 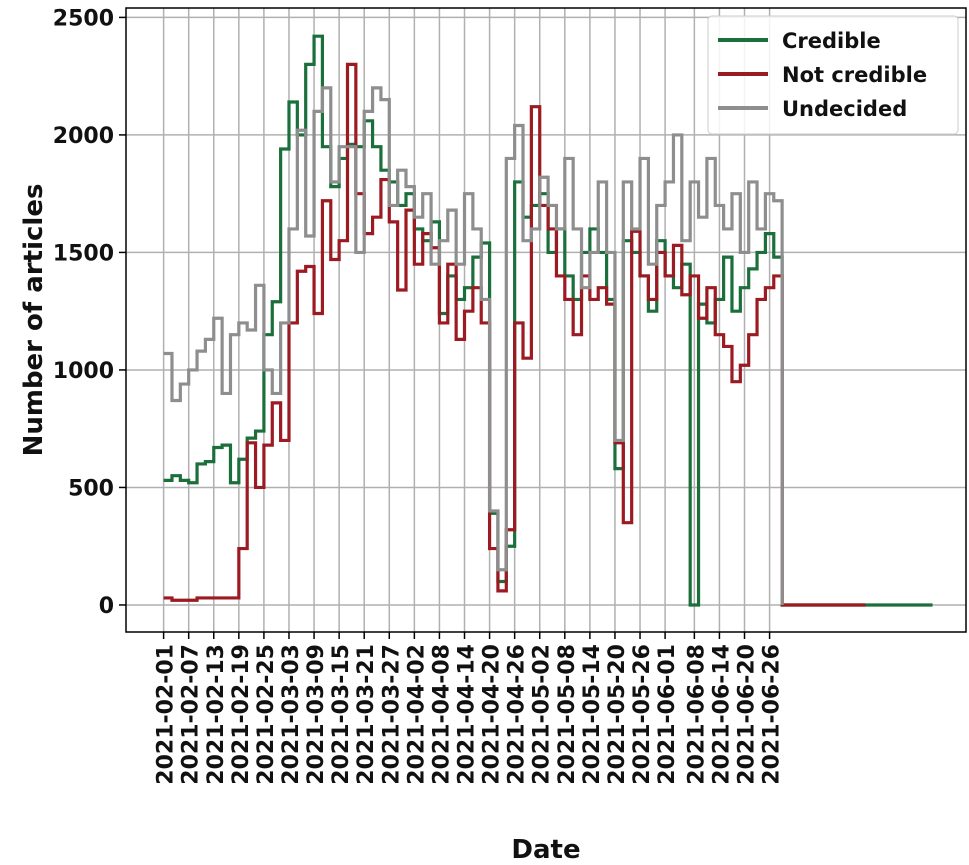 I want to click on legend-label: Credible, so click(x=831, y=41).